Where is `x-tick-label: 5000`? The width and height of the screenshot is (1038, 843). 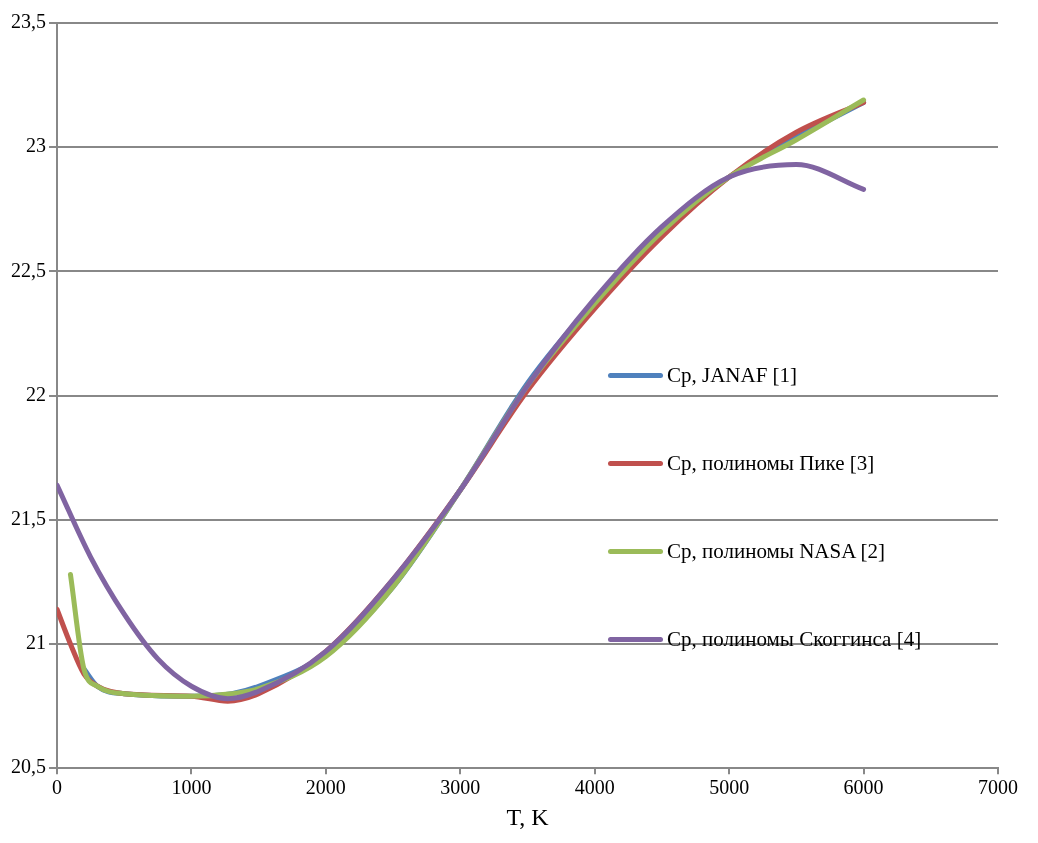
x-tick-label: 5000 is located at coordinates (729, 787).